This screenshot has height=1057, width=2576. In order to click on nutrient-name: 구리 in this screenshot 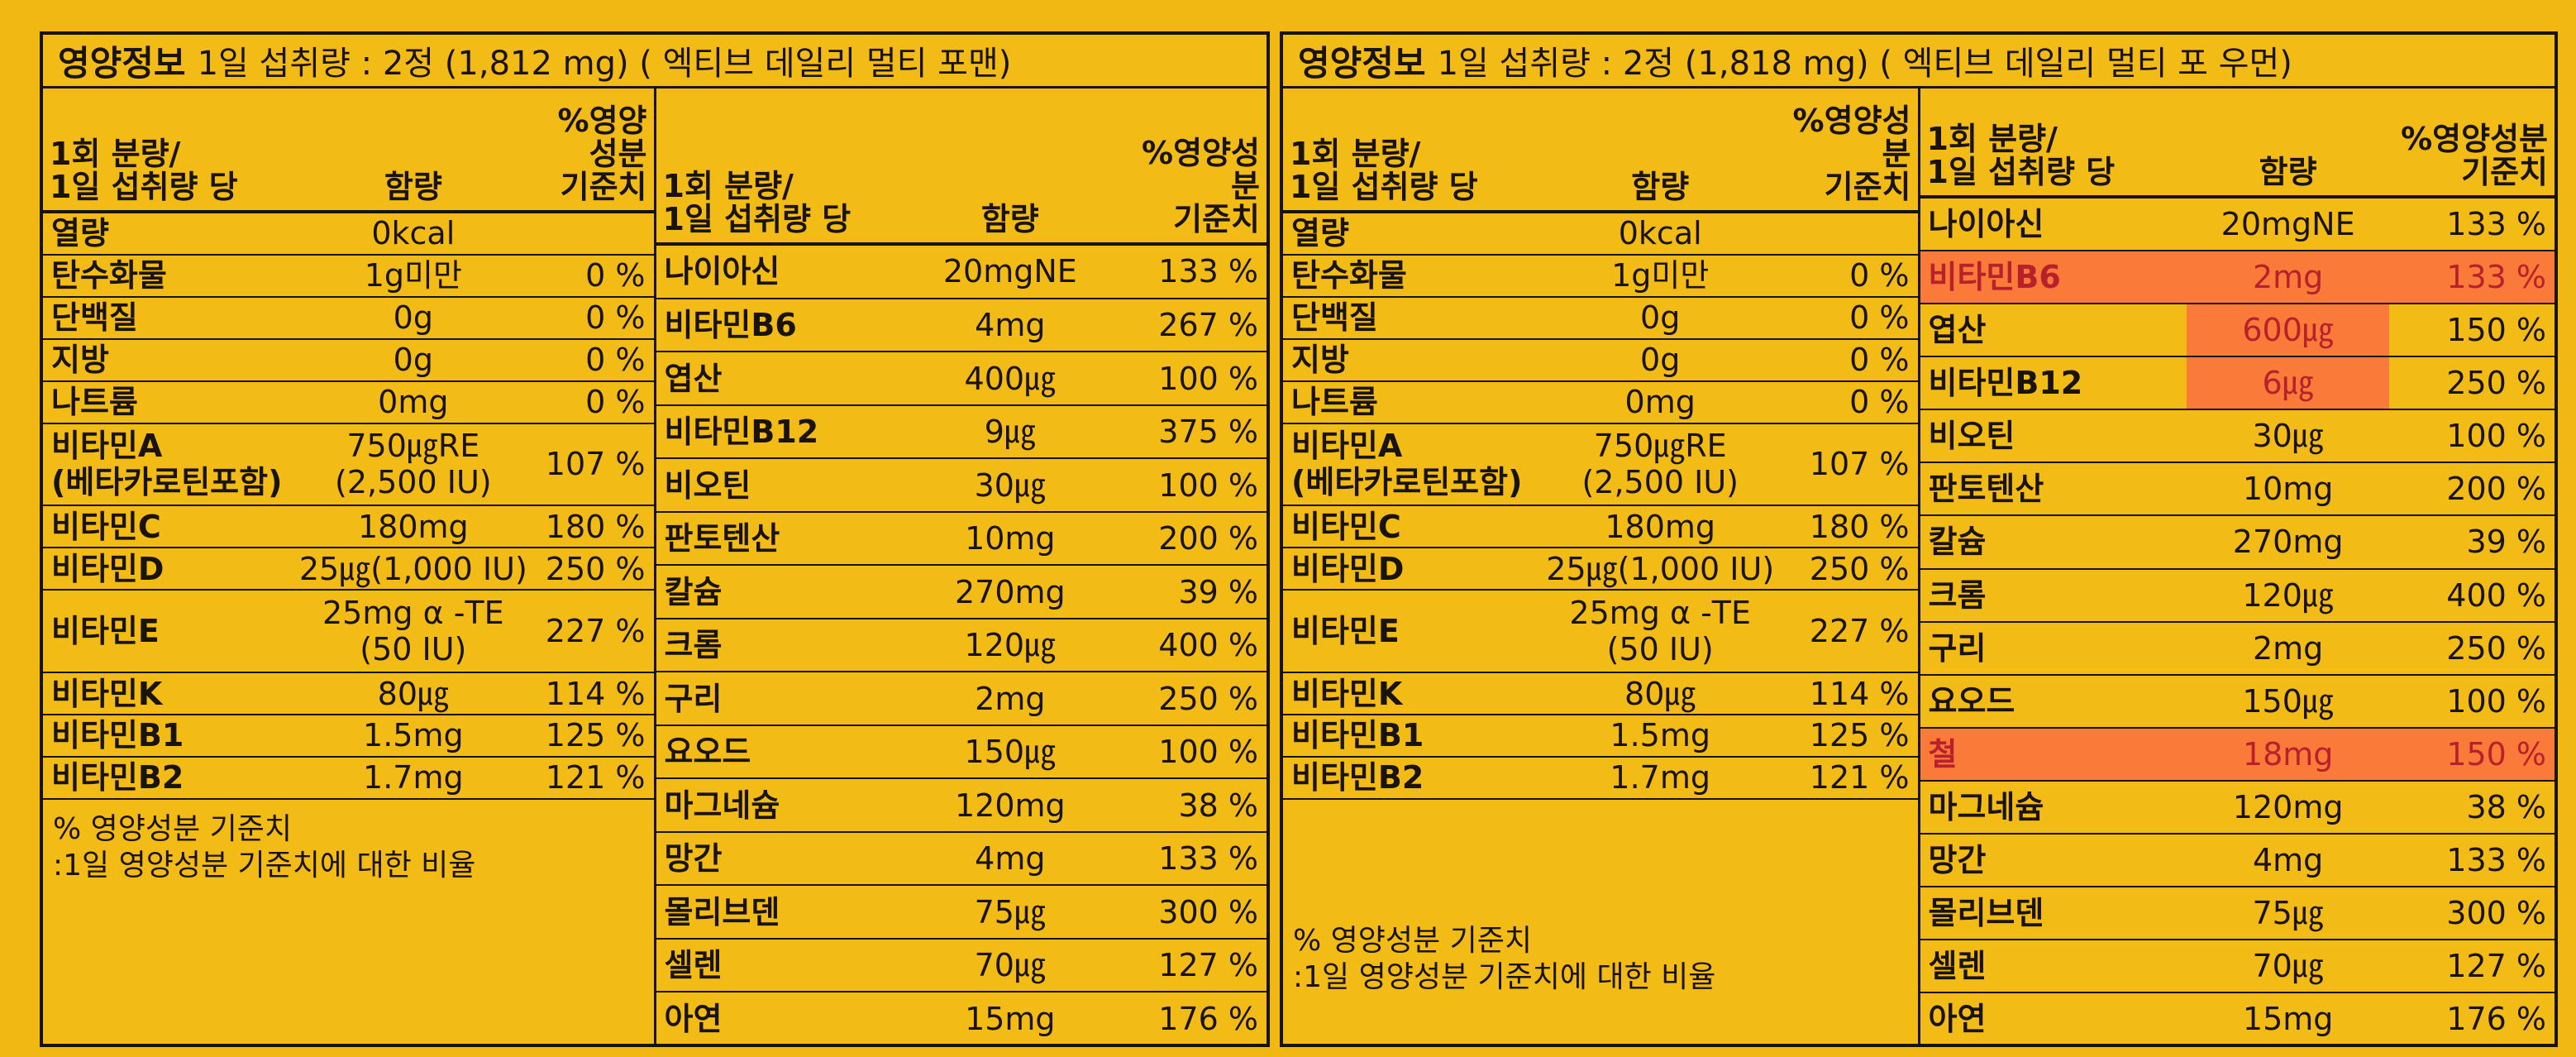, I will do `click(2053, 648)`.